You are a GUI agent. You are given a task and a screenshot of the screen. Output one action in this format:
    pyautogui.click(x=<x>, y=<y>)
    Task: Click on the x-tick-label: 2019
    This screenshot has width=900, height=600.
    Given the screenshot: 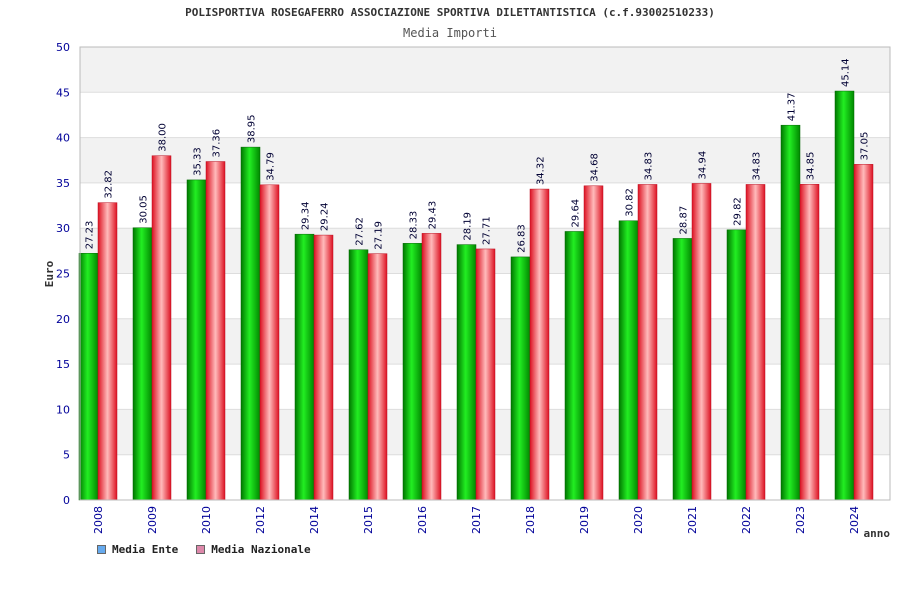 What is the action you would take?
    pyautogui.click(x=584, y=520)
    